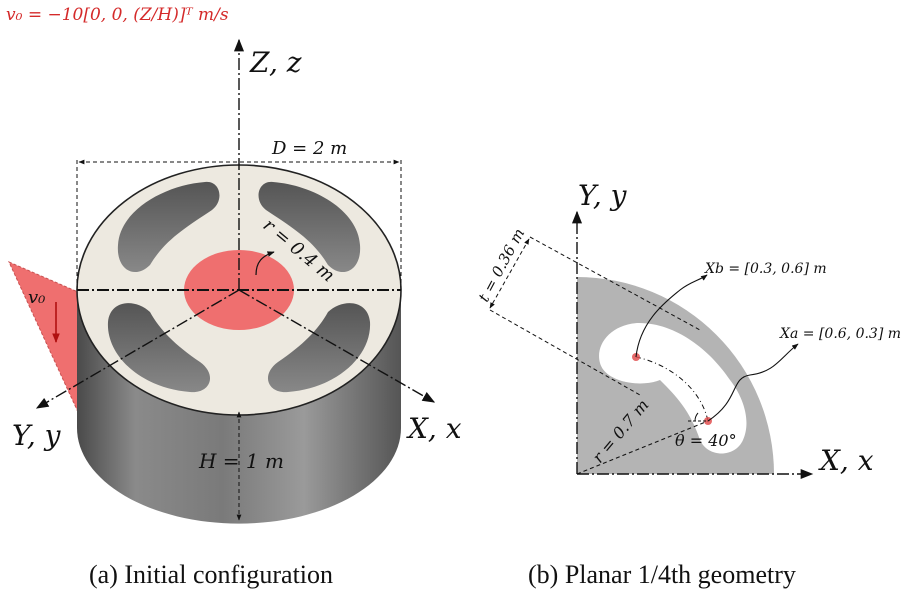  I want to click on x-axis-label: X, x, so click(434, 428).